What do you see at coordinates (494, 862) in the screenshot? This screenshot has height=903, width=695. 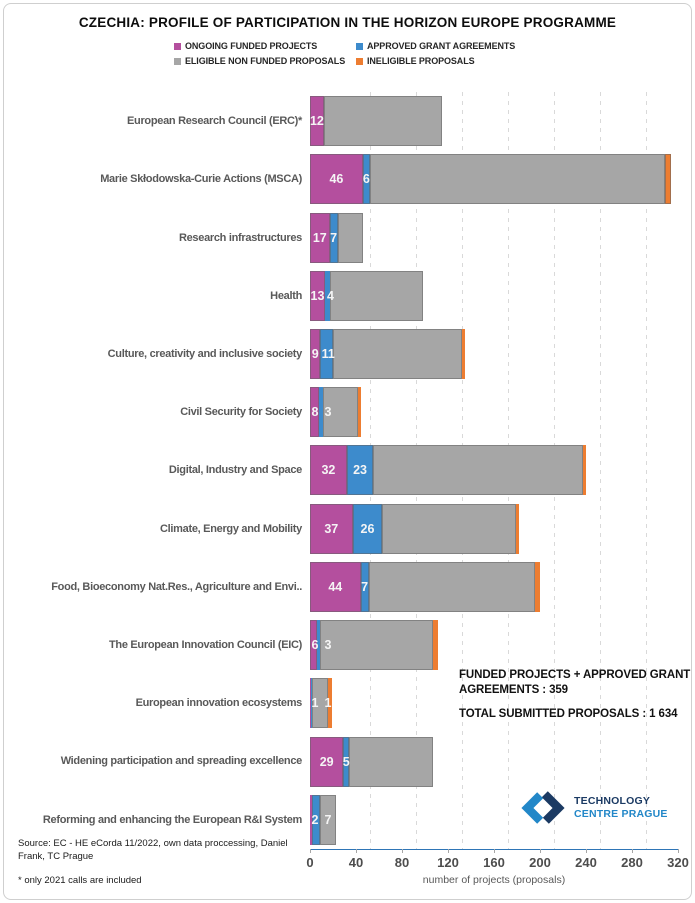 I see `tick-label-160: 160` at bounding box center [494, 862].